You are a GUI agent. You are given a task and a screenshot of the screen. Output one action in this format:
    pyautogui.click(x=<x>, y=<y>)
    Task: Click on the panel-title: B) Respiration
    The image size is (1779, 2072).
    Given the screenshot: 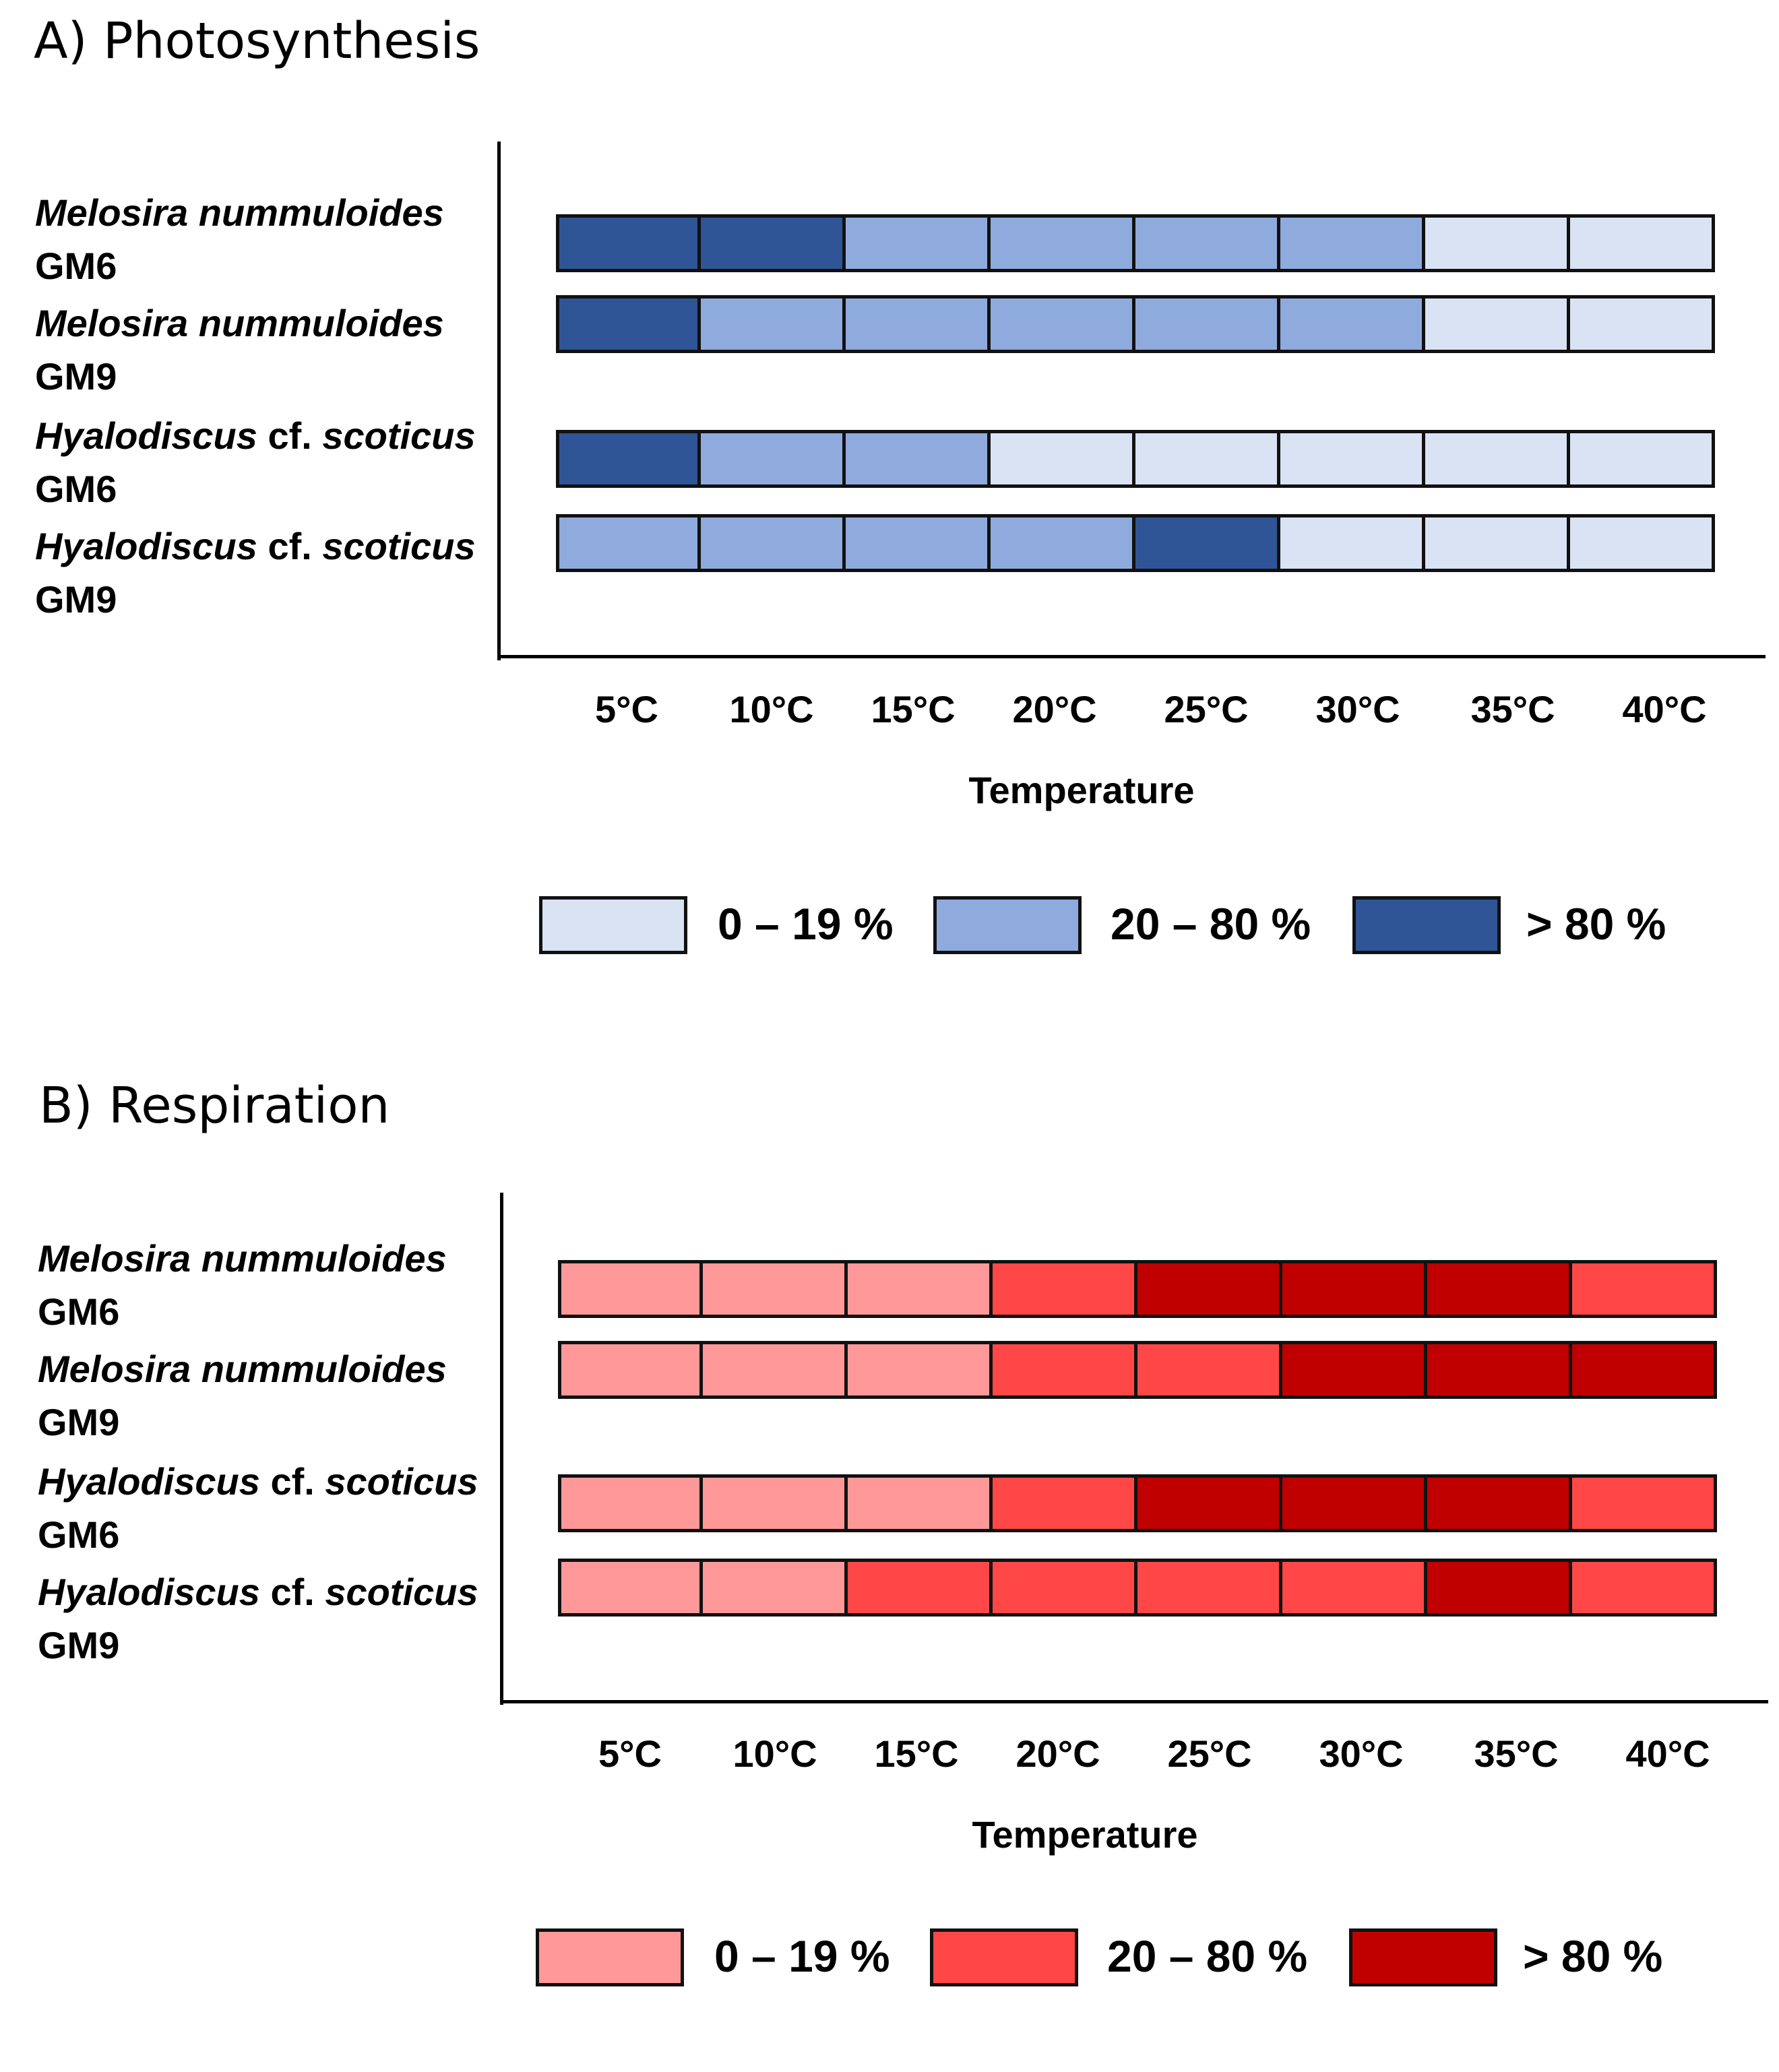 What is the action you would take?
    pyautogui.click(x=214, y=1106)
    